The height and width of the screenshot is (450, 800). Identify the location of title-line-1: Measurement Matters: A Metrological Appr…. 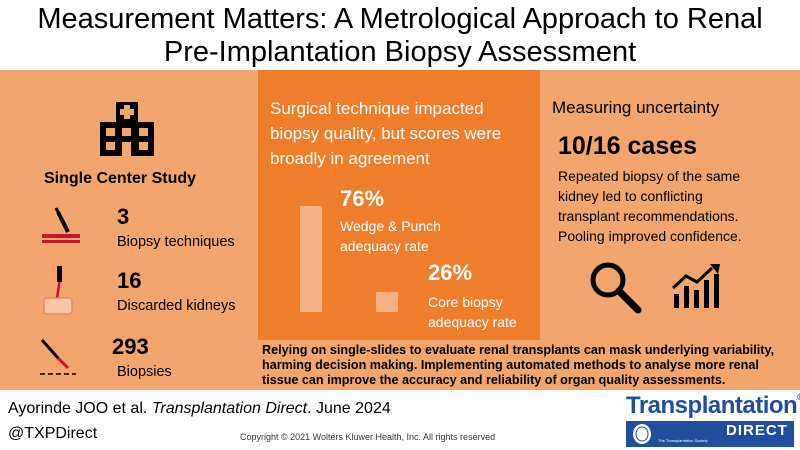
(400, 19).